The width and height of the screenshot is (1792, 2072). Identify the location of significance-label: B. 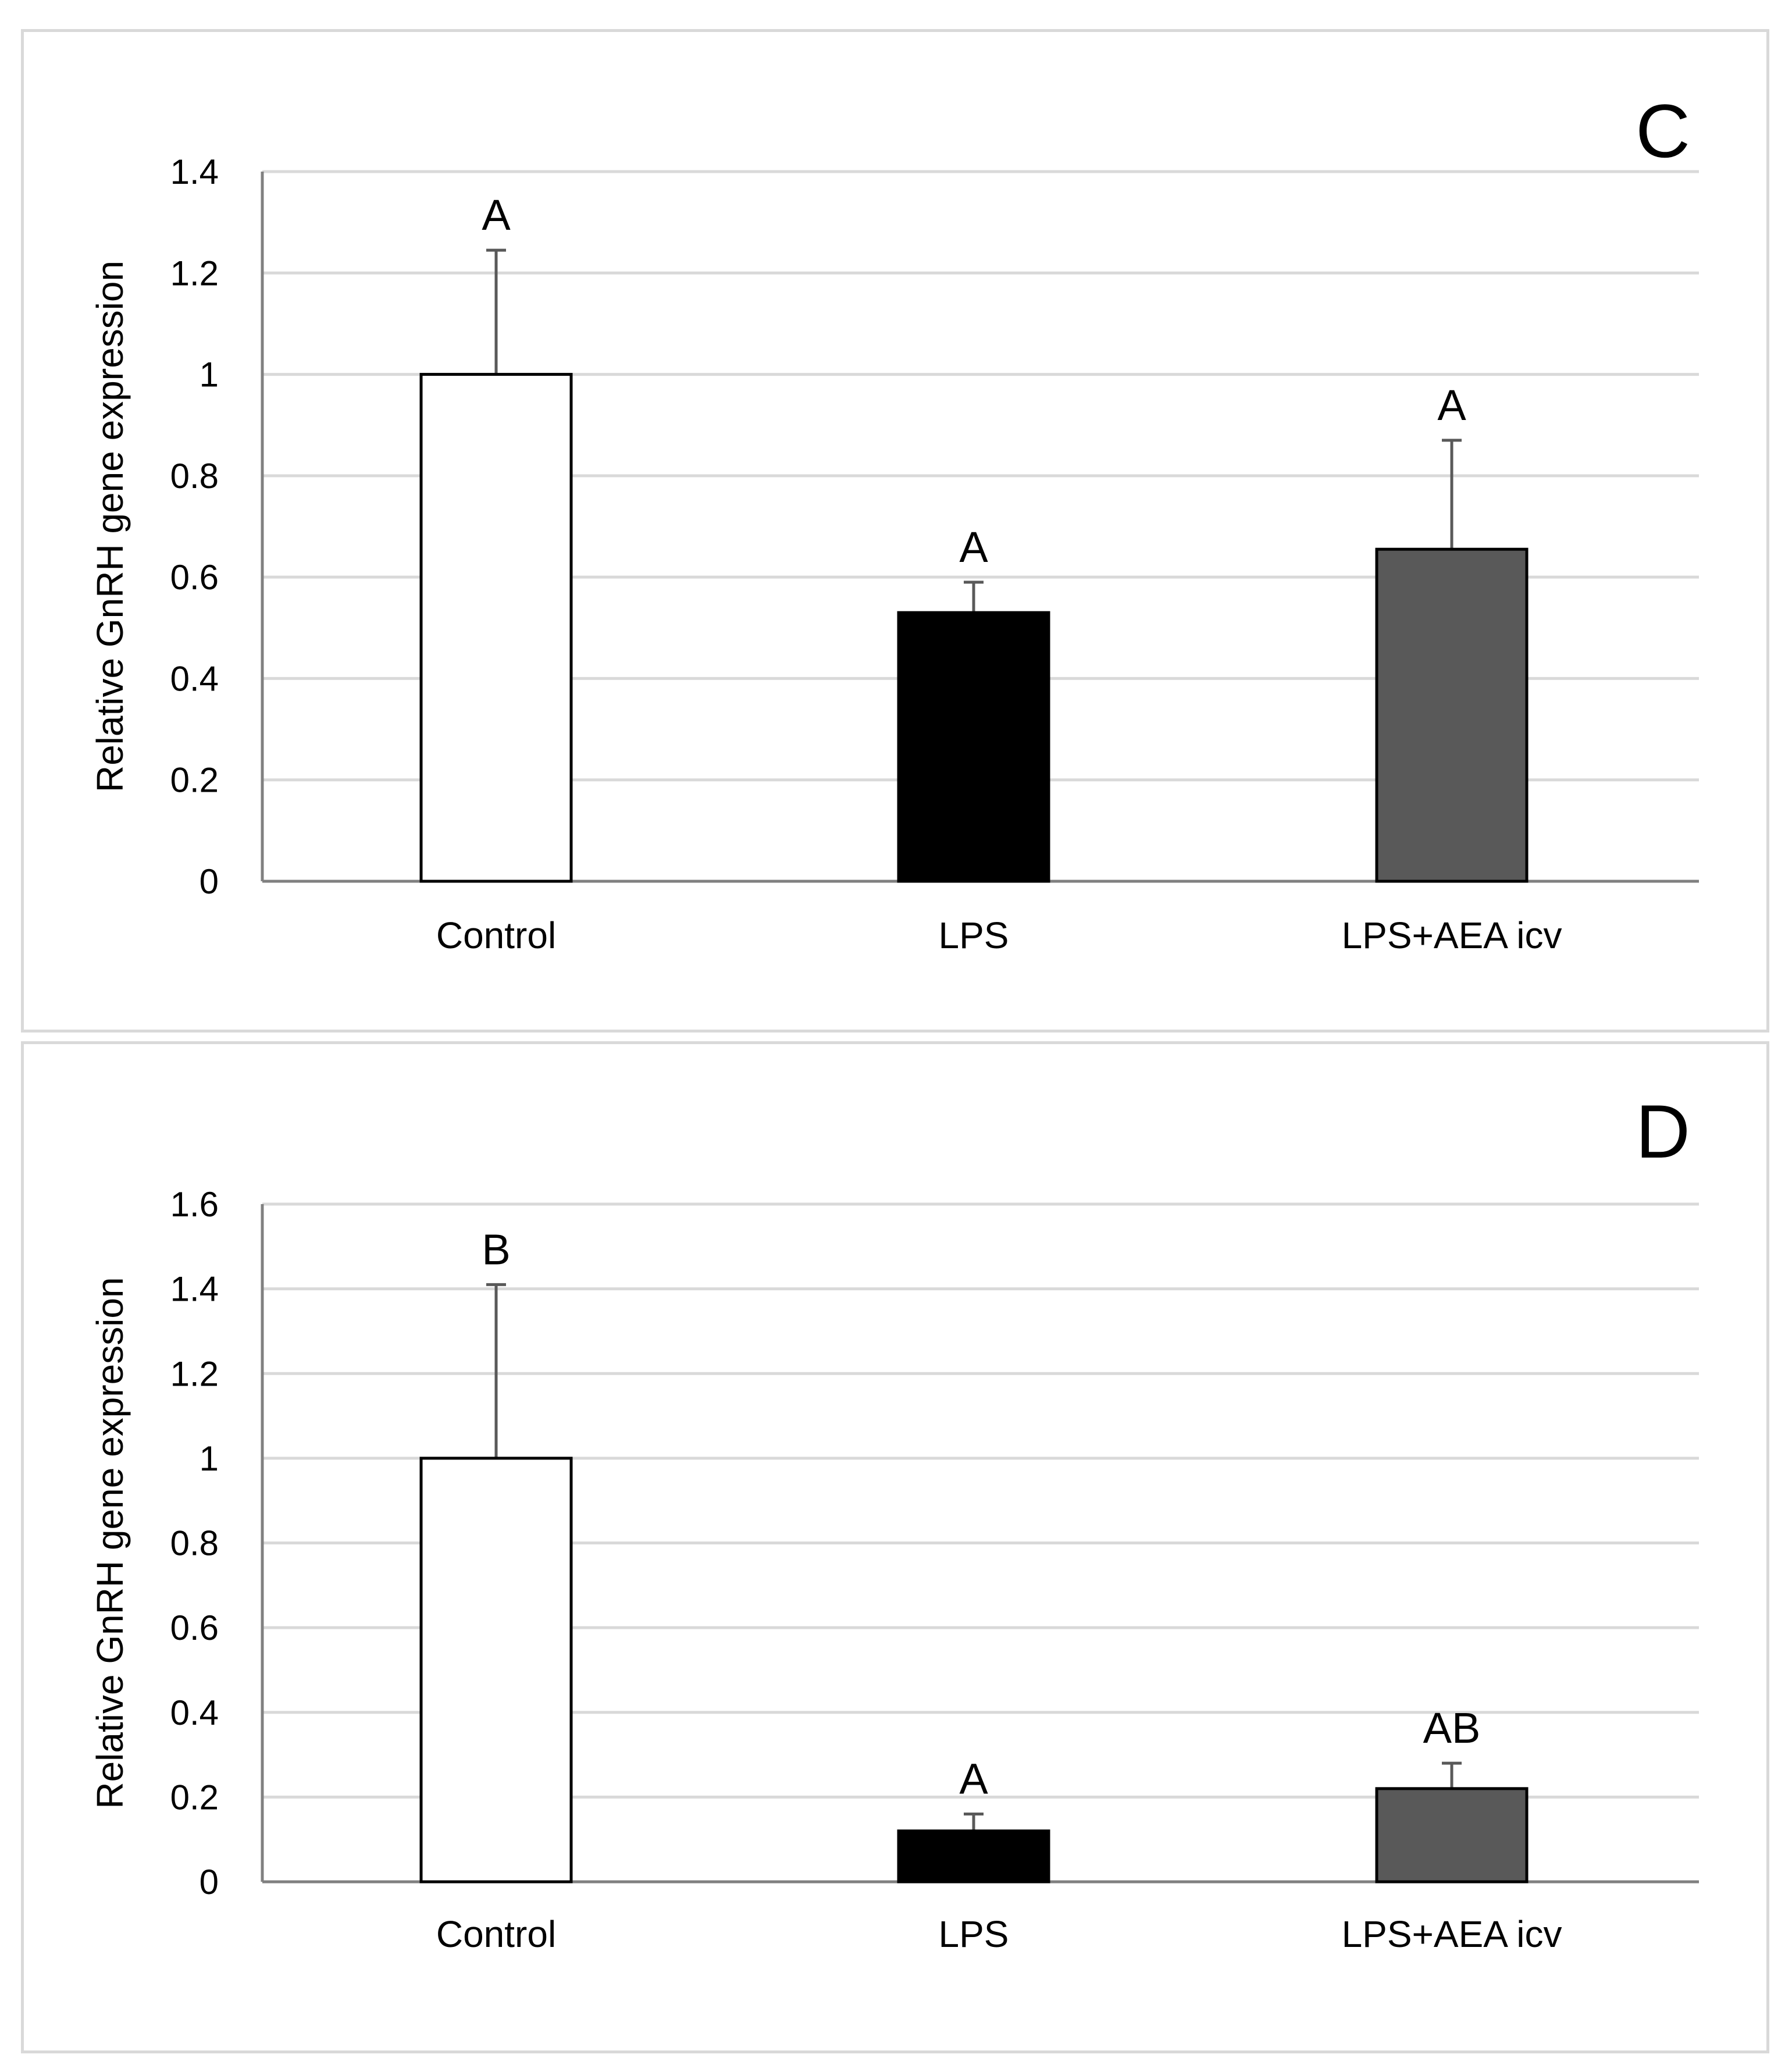
(496, 1249).